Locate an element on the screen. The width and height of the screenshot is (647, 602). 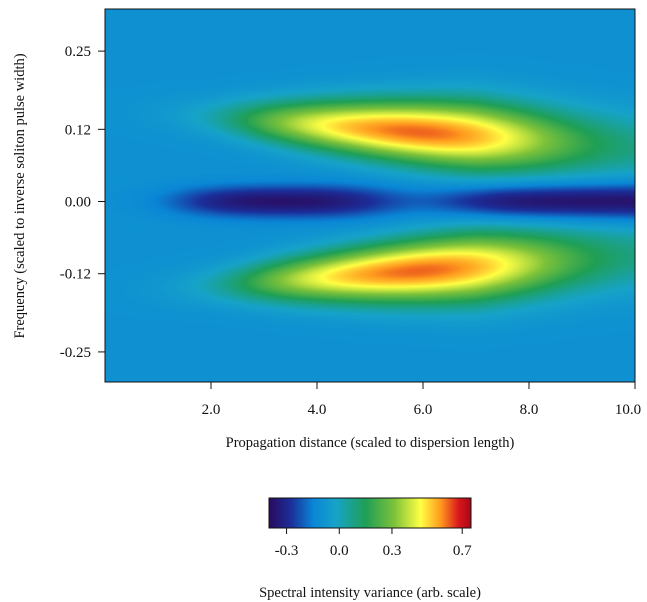
x-axis: 2.0 4.0 6.0 8.0 10.0 is located at coordinates (421, 400).